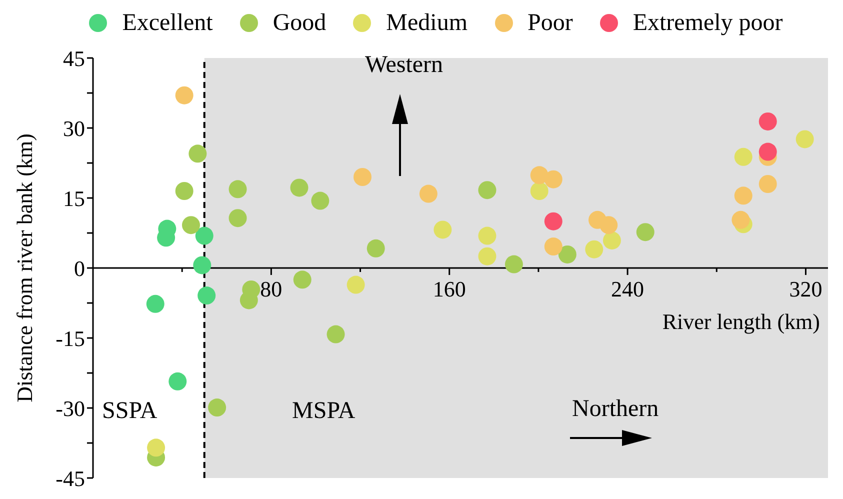 The image size is (843, 499). What do you see at coordinates (70, 478) in the screenshot?
I see `y-tick-label: -45` at bounding box center [70, 478].